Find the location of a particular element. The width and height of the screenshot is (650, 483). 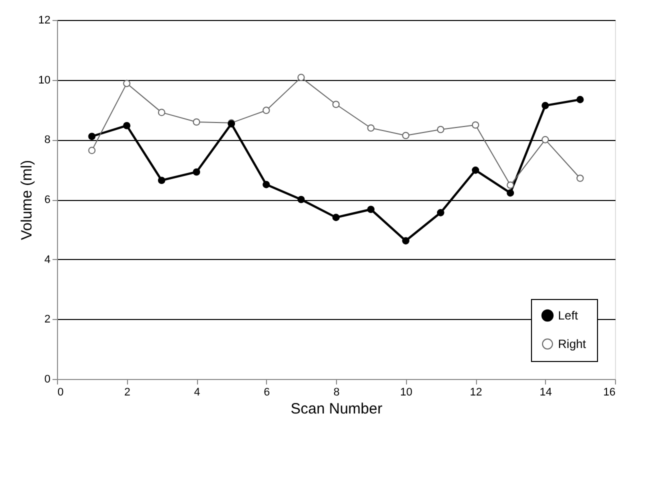

x-axis-title: Scan Number is located at coordinates (336, 409).